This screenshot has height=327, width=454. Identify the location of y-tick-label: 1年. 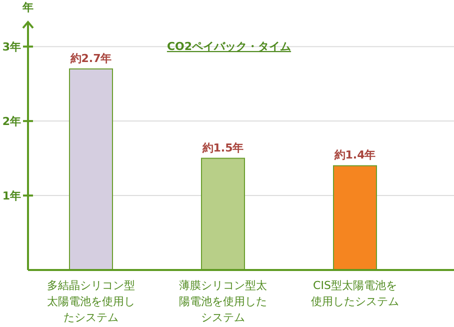
(11, 196).